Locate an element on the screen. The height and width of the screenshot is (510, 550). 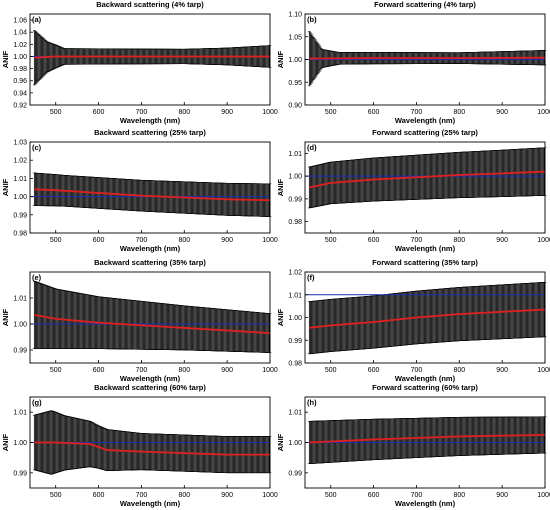
panel-label: (a) is located at coordinates (37, 19).